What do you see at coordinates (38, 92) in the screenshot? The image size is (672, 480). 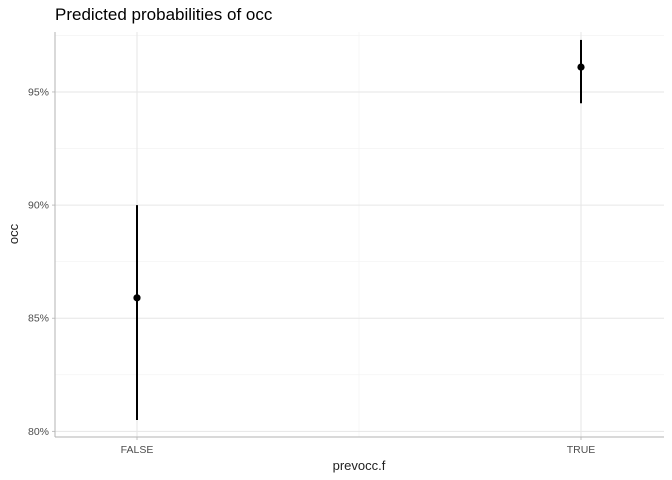 I see `y-tick-label: 95%` at bounding box center [38, 92].